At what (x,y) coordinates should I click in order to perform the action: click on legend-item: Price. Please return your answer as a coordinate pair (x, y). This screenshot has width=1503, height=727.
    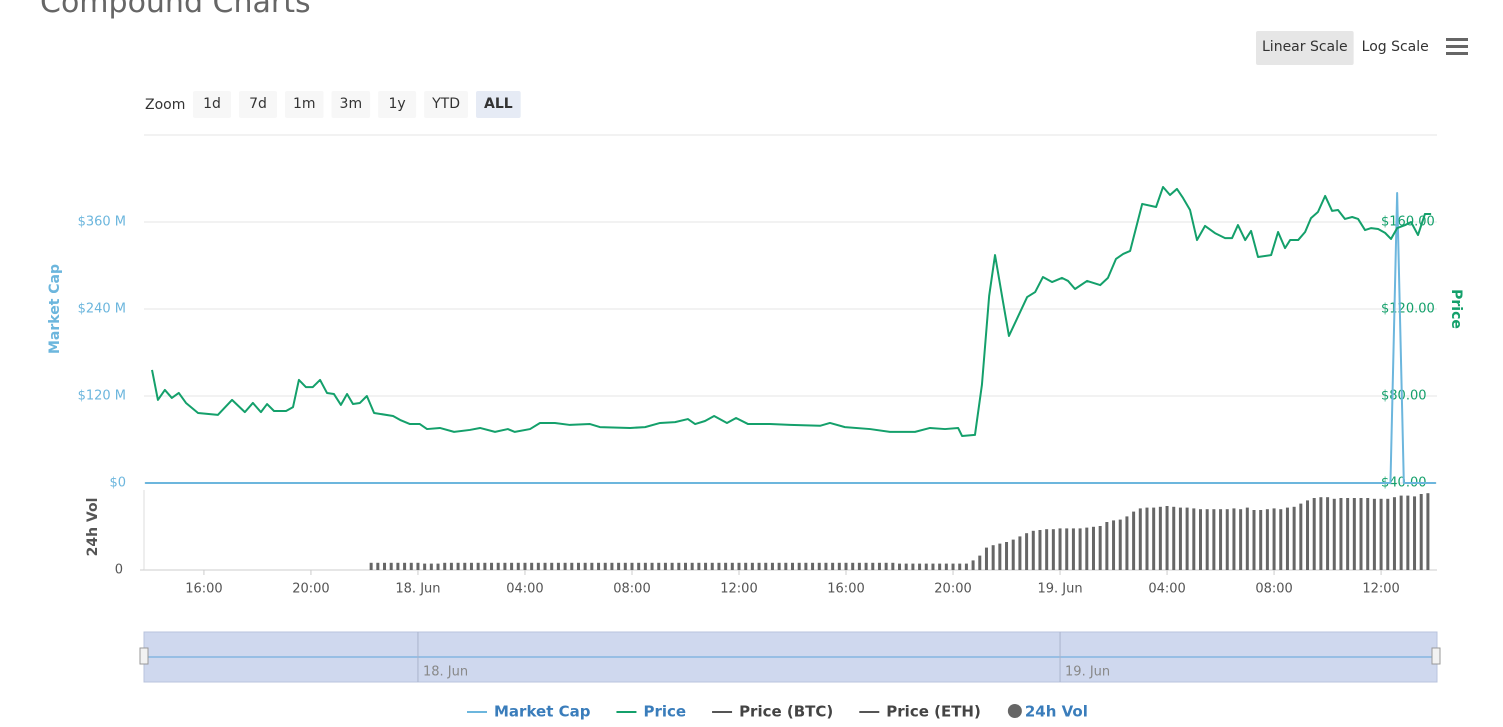
    Looking at the image, I should click on (651, 712).